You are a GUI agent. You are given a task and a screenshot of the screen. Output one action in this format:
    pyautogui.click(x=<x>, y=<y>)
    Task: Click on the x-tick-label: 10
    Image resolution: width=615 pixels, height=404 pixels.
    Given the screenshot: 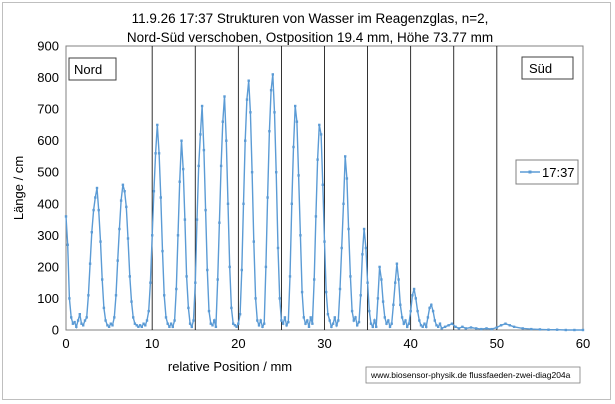 What is the action you would take?
    pyautogui.click(x=152, y=343)
    